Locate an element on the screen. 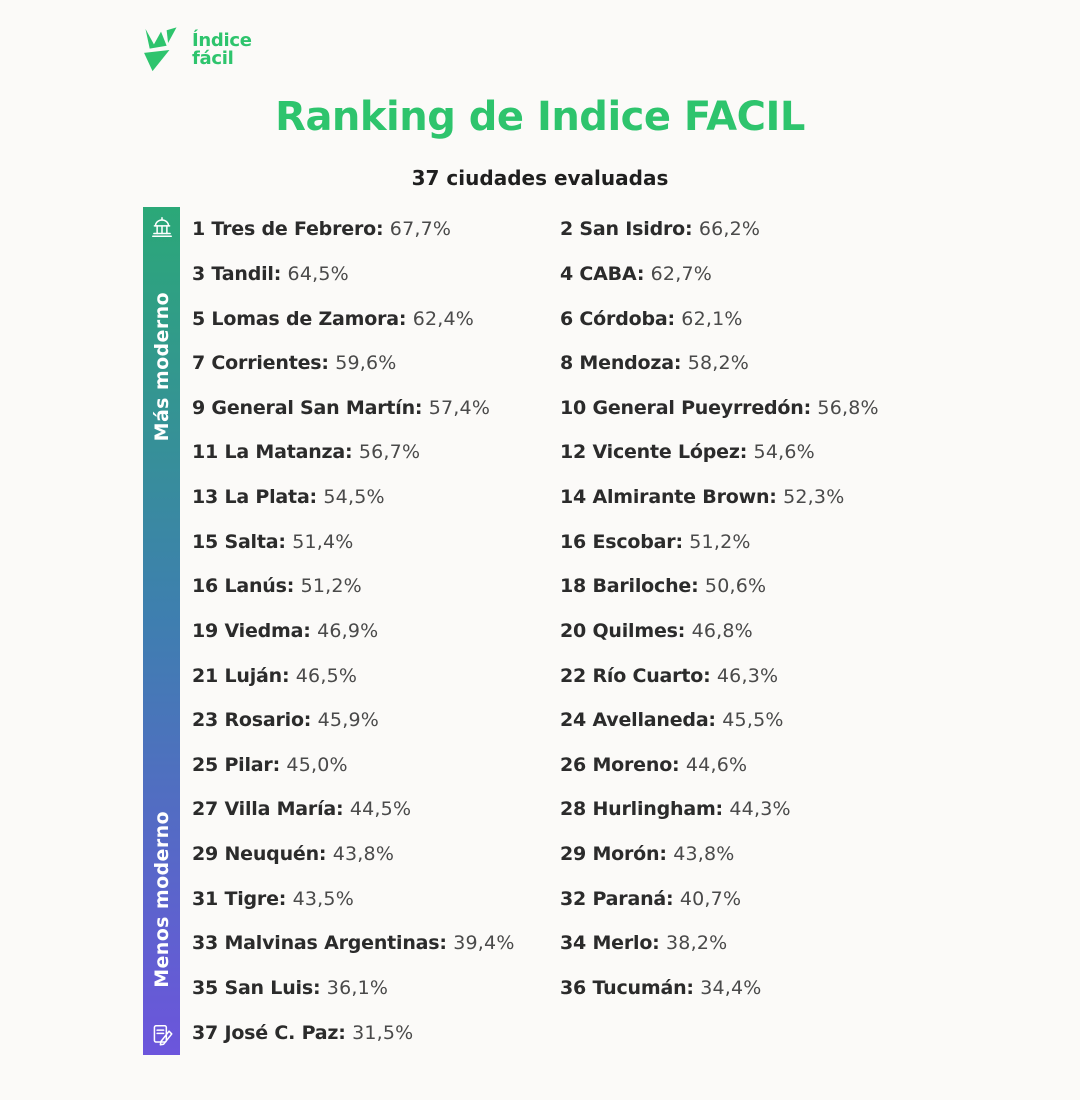 This screenshot has width=1080, height=1100. entry-value: 46,3% is located at coordinates (747, 675).